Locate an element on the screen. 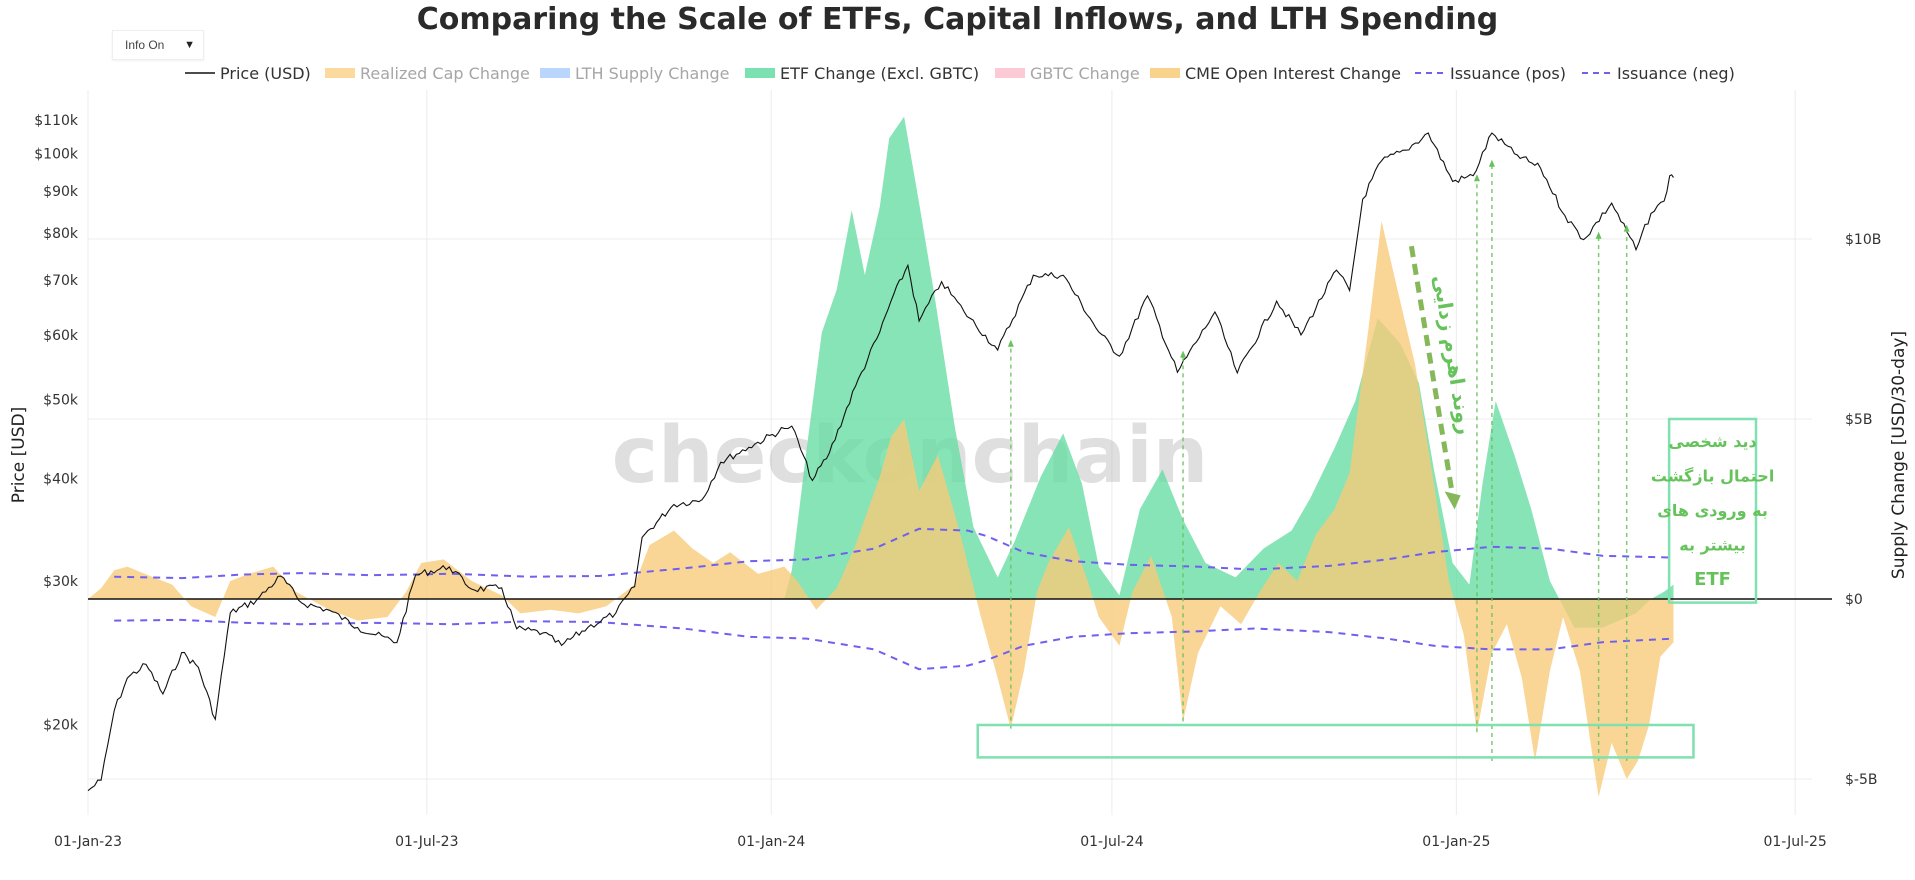 The image size is (1915, 880). x-tick-label: 01-Jul-24 is located at coordinates (1111, 842).